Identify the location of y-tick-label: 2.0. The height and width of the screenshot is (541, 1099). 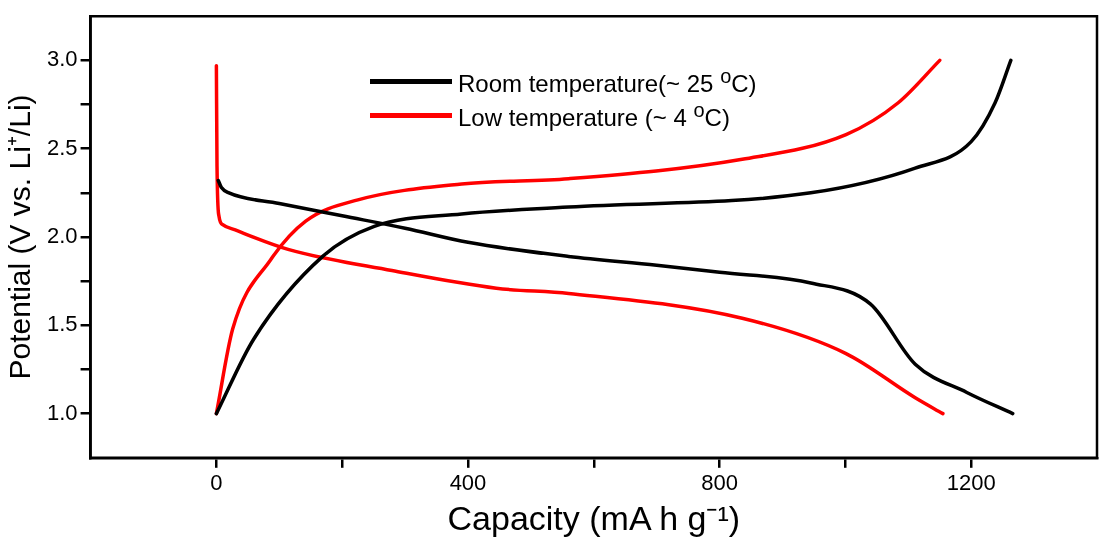
(62, 236).